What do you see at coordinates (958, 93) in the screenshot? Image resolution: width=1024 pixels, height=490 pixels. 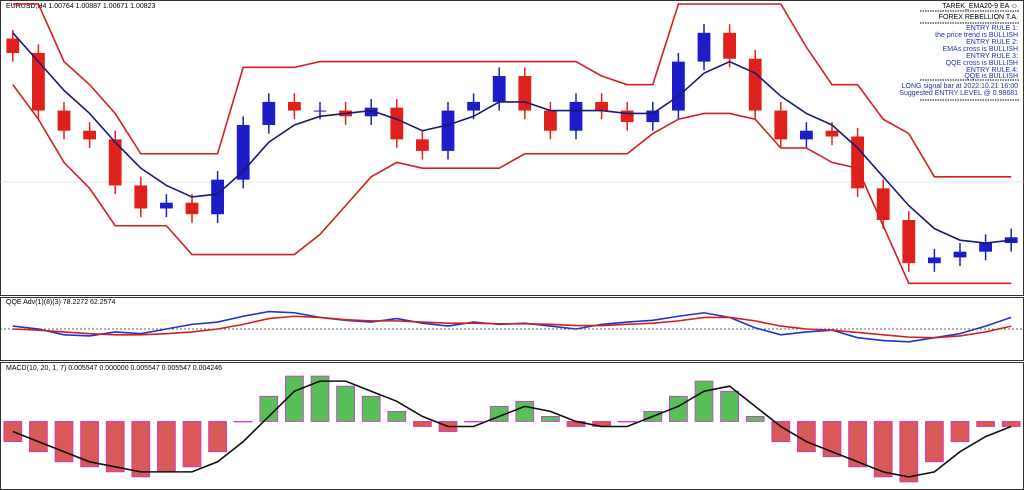 I see `panel-line: Suggested ENTRY LEVEL @ 0.98681` at bounding box center [958, 93].